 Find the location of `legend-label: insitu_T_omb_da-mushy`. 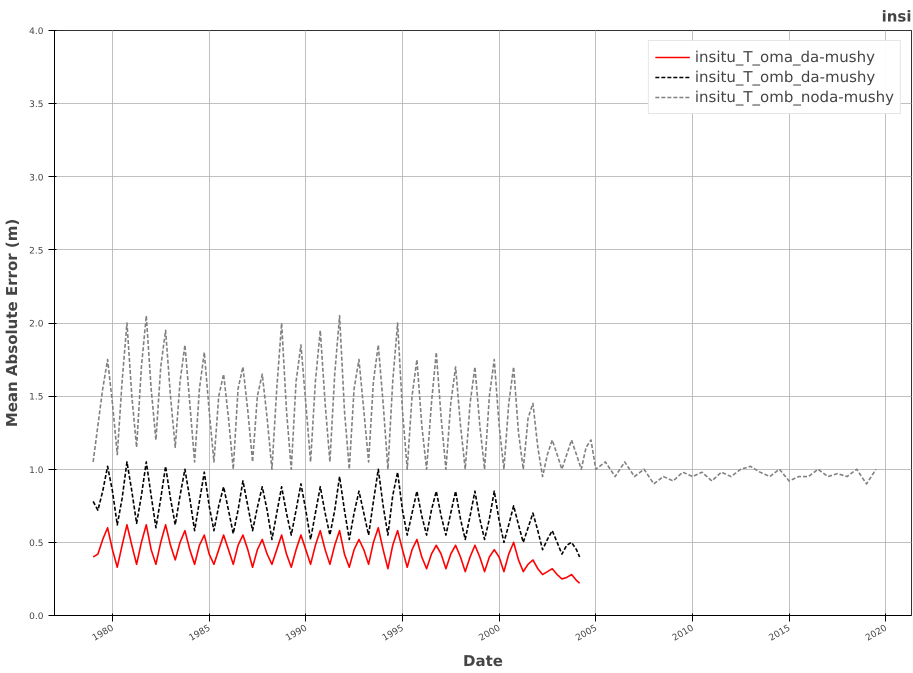

legend-label: insitu_T_omb_da-mushy is located at coordinates (785, 77).